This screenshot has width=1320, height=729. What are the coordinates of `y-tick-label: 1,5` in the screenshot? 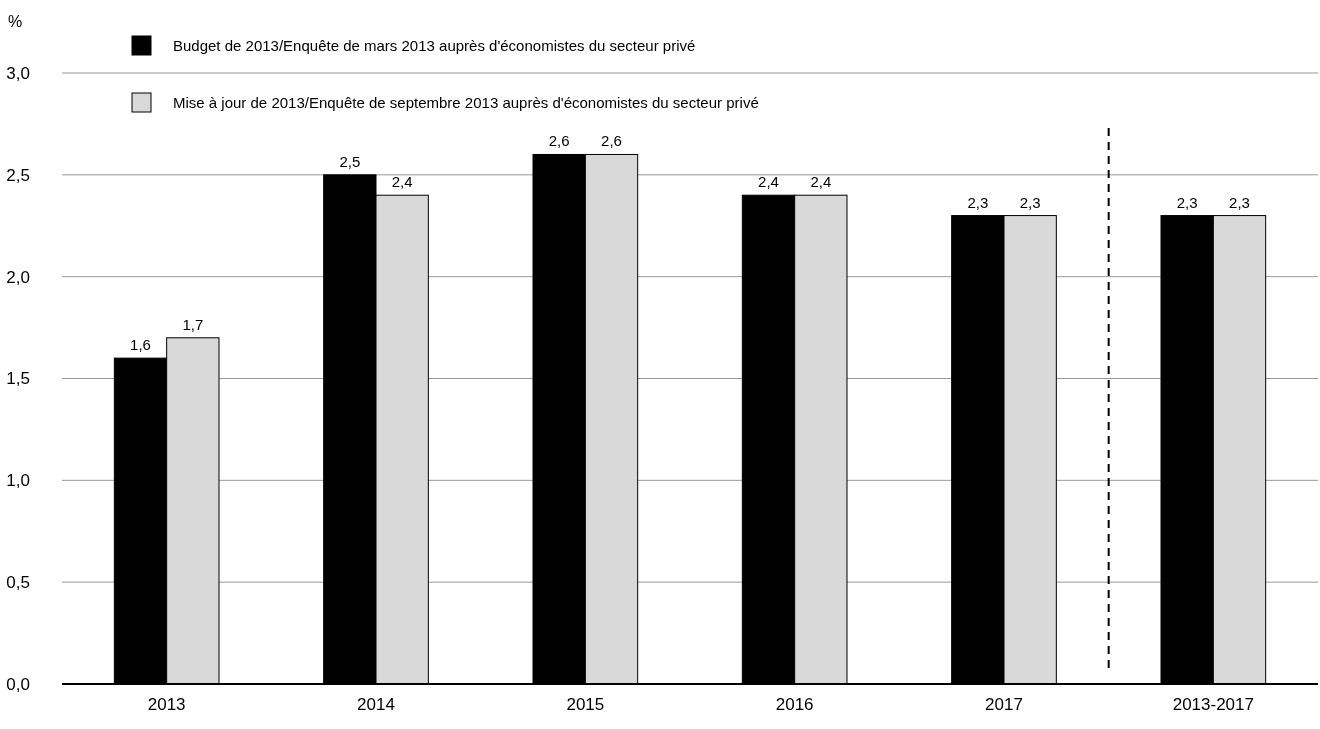 It's located at (18, 379).